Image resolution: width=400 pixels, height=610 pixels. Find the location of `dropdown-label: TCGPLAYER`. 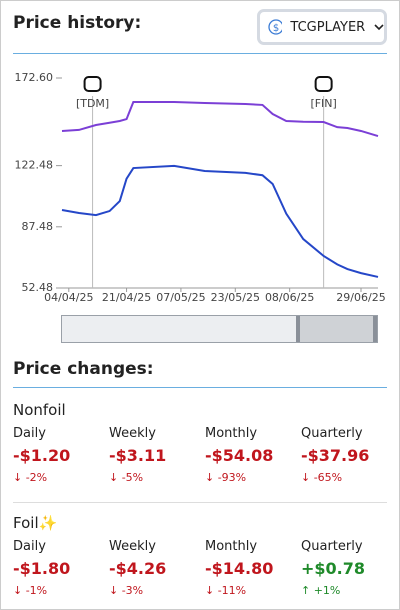

dropdown-label: TCGPLAYER is located at coordinates (328, 27).